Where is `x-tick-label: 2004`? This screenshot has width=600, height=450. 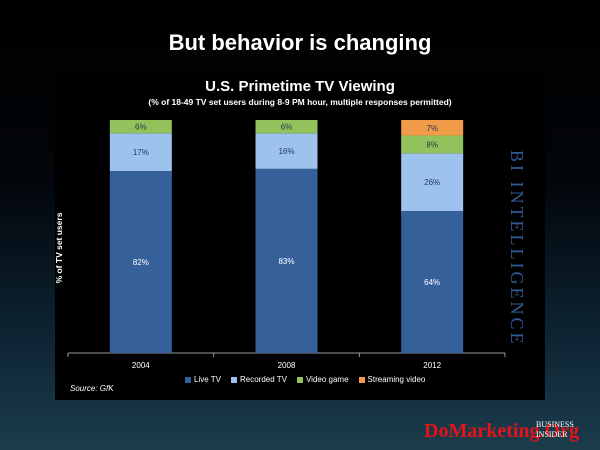 x-tick-label: 2004 is located at coordinates (141, 365).